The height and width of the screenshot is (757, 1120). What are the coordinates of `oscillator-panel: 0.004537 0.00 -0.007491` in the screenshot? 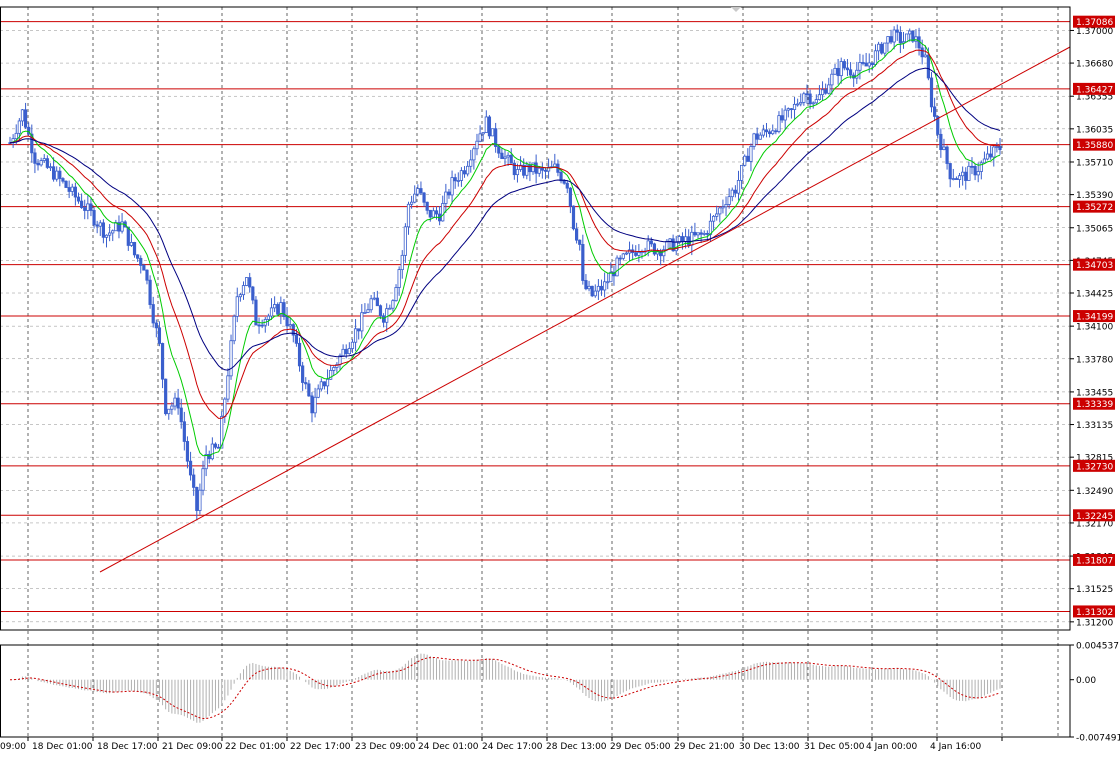 It's located at (565, 693).